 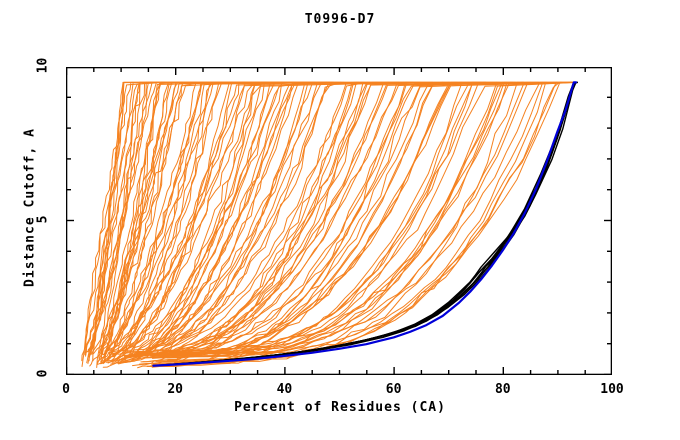 What do you see at coordinates (502, 389) in the screenshot?
I see `x-tick-label: 80` at bounding box center [502, 389].